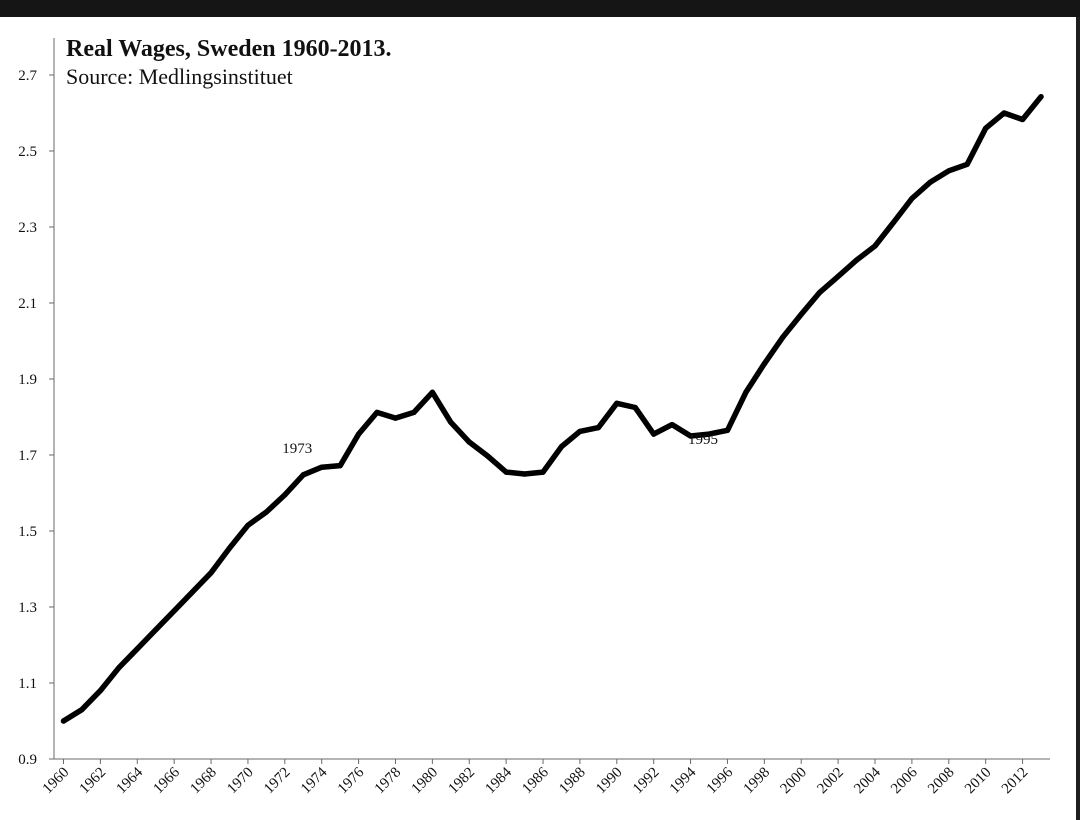 Image resolution: width=1080 pixels, height=820 pixels. What do you see at coordinates (56, 781) in the screenshot?
I see `x-tick-label: 1960` at bounding box center [56, 781].